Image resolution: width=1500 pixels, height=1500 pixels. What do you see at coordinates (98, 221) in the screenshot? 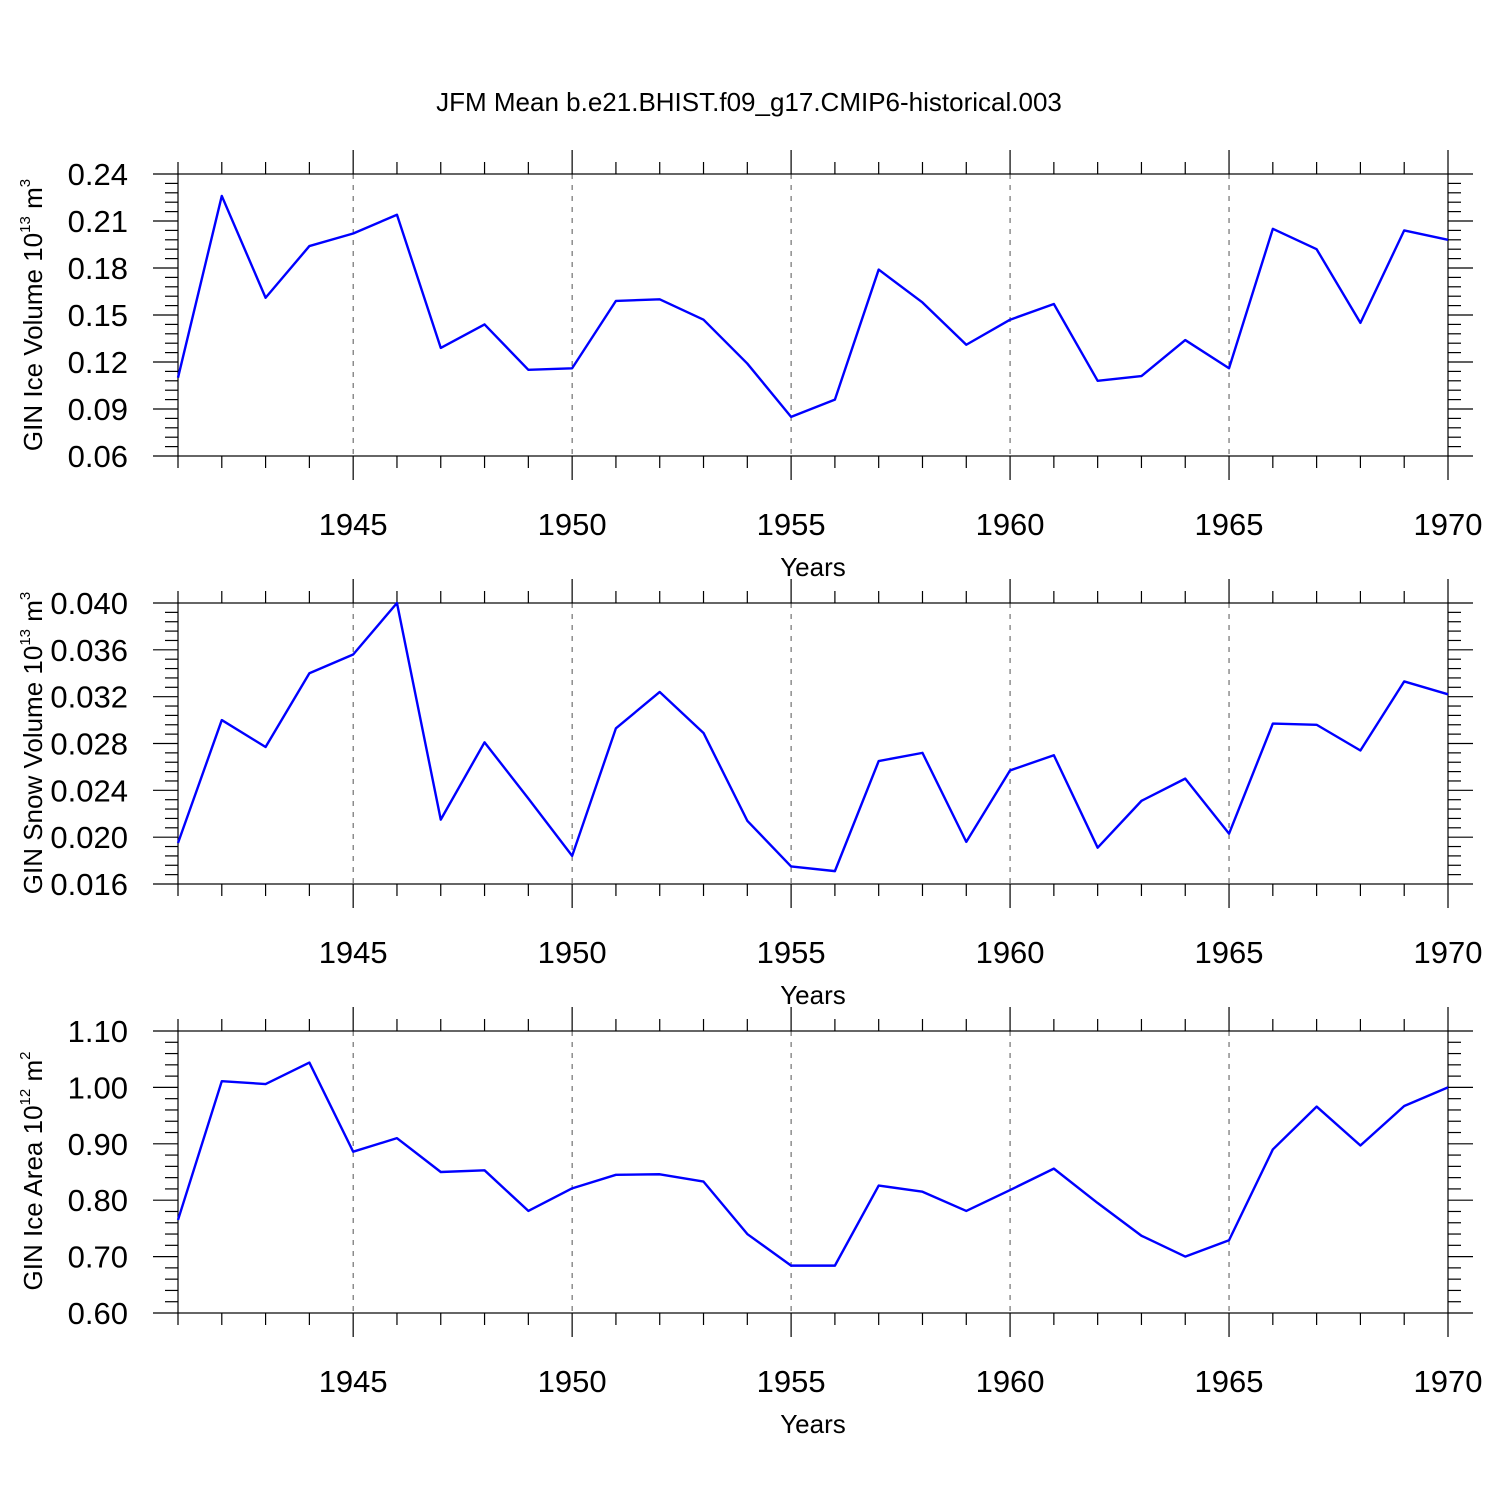
I see `y-tick-label: 0.21` at bounding box center [98, 221].